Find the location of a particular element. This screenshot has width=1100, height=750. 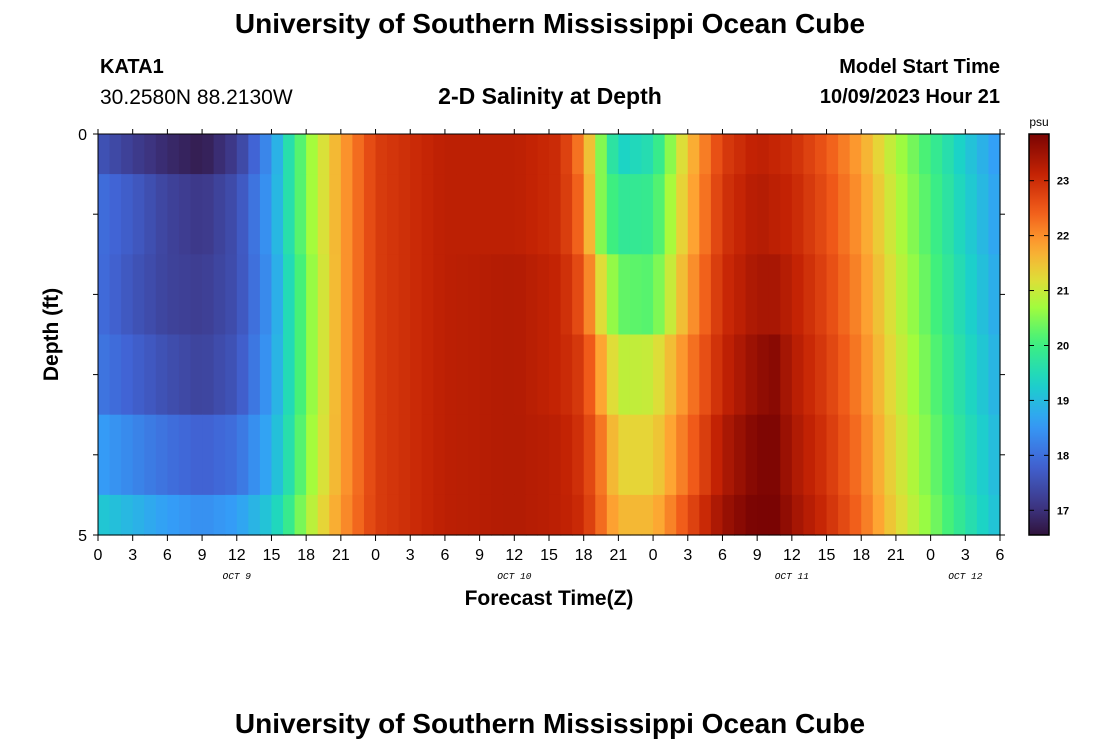

x-tick-label: 3 is located at coordinates (965, 555).